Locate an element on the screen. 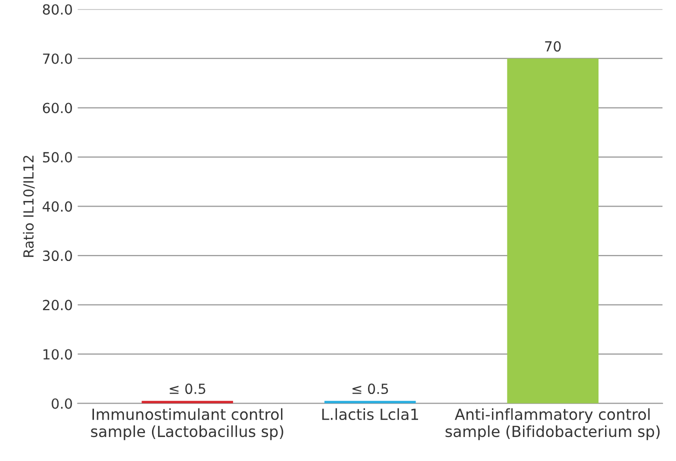 The height and width of the screenshot is (461, 676). y-tick-label: 80.0 is located at coordinates (57, 9).